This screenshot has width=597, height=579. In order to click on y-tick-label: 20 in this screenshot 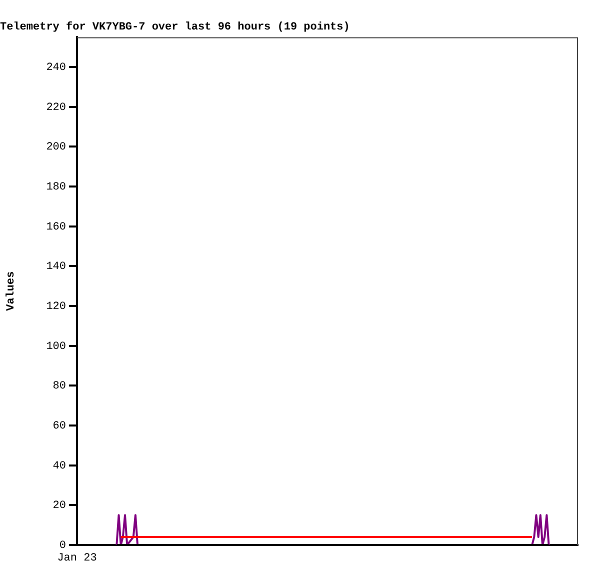, I will do `click(59, 506)`.